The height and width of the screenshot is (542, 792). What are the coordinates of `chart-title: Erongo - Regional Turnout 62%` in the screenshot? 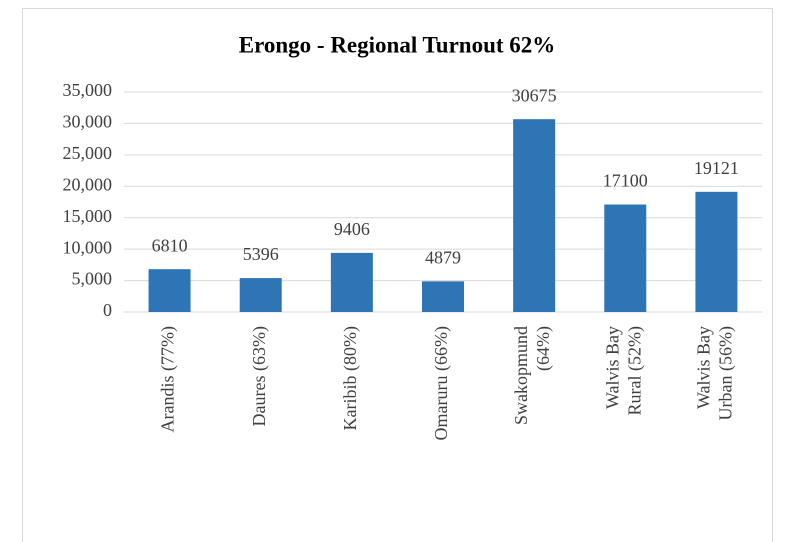 It's located at (397, 44).